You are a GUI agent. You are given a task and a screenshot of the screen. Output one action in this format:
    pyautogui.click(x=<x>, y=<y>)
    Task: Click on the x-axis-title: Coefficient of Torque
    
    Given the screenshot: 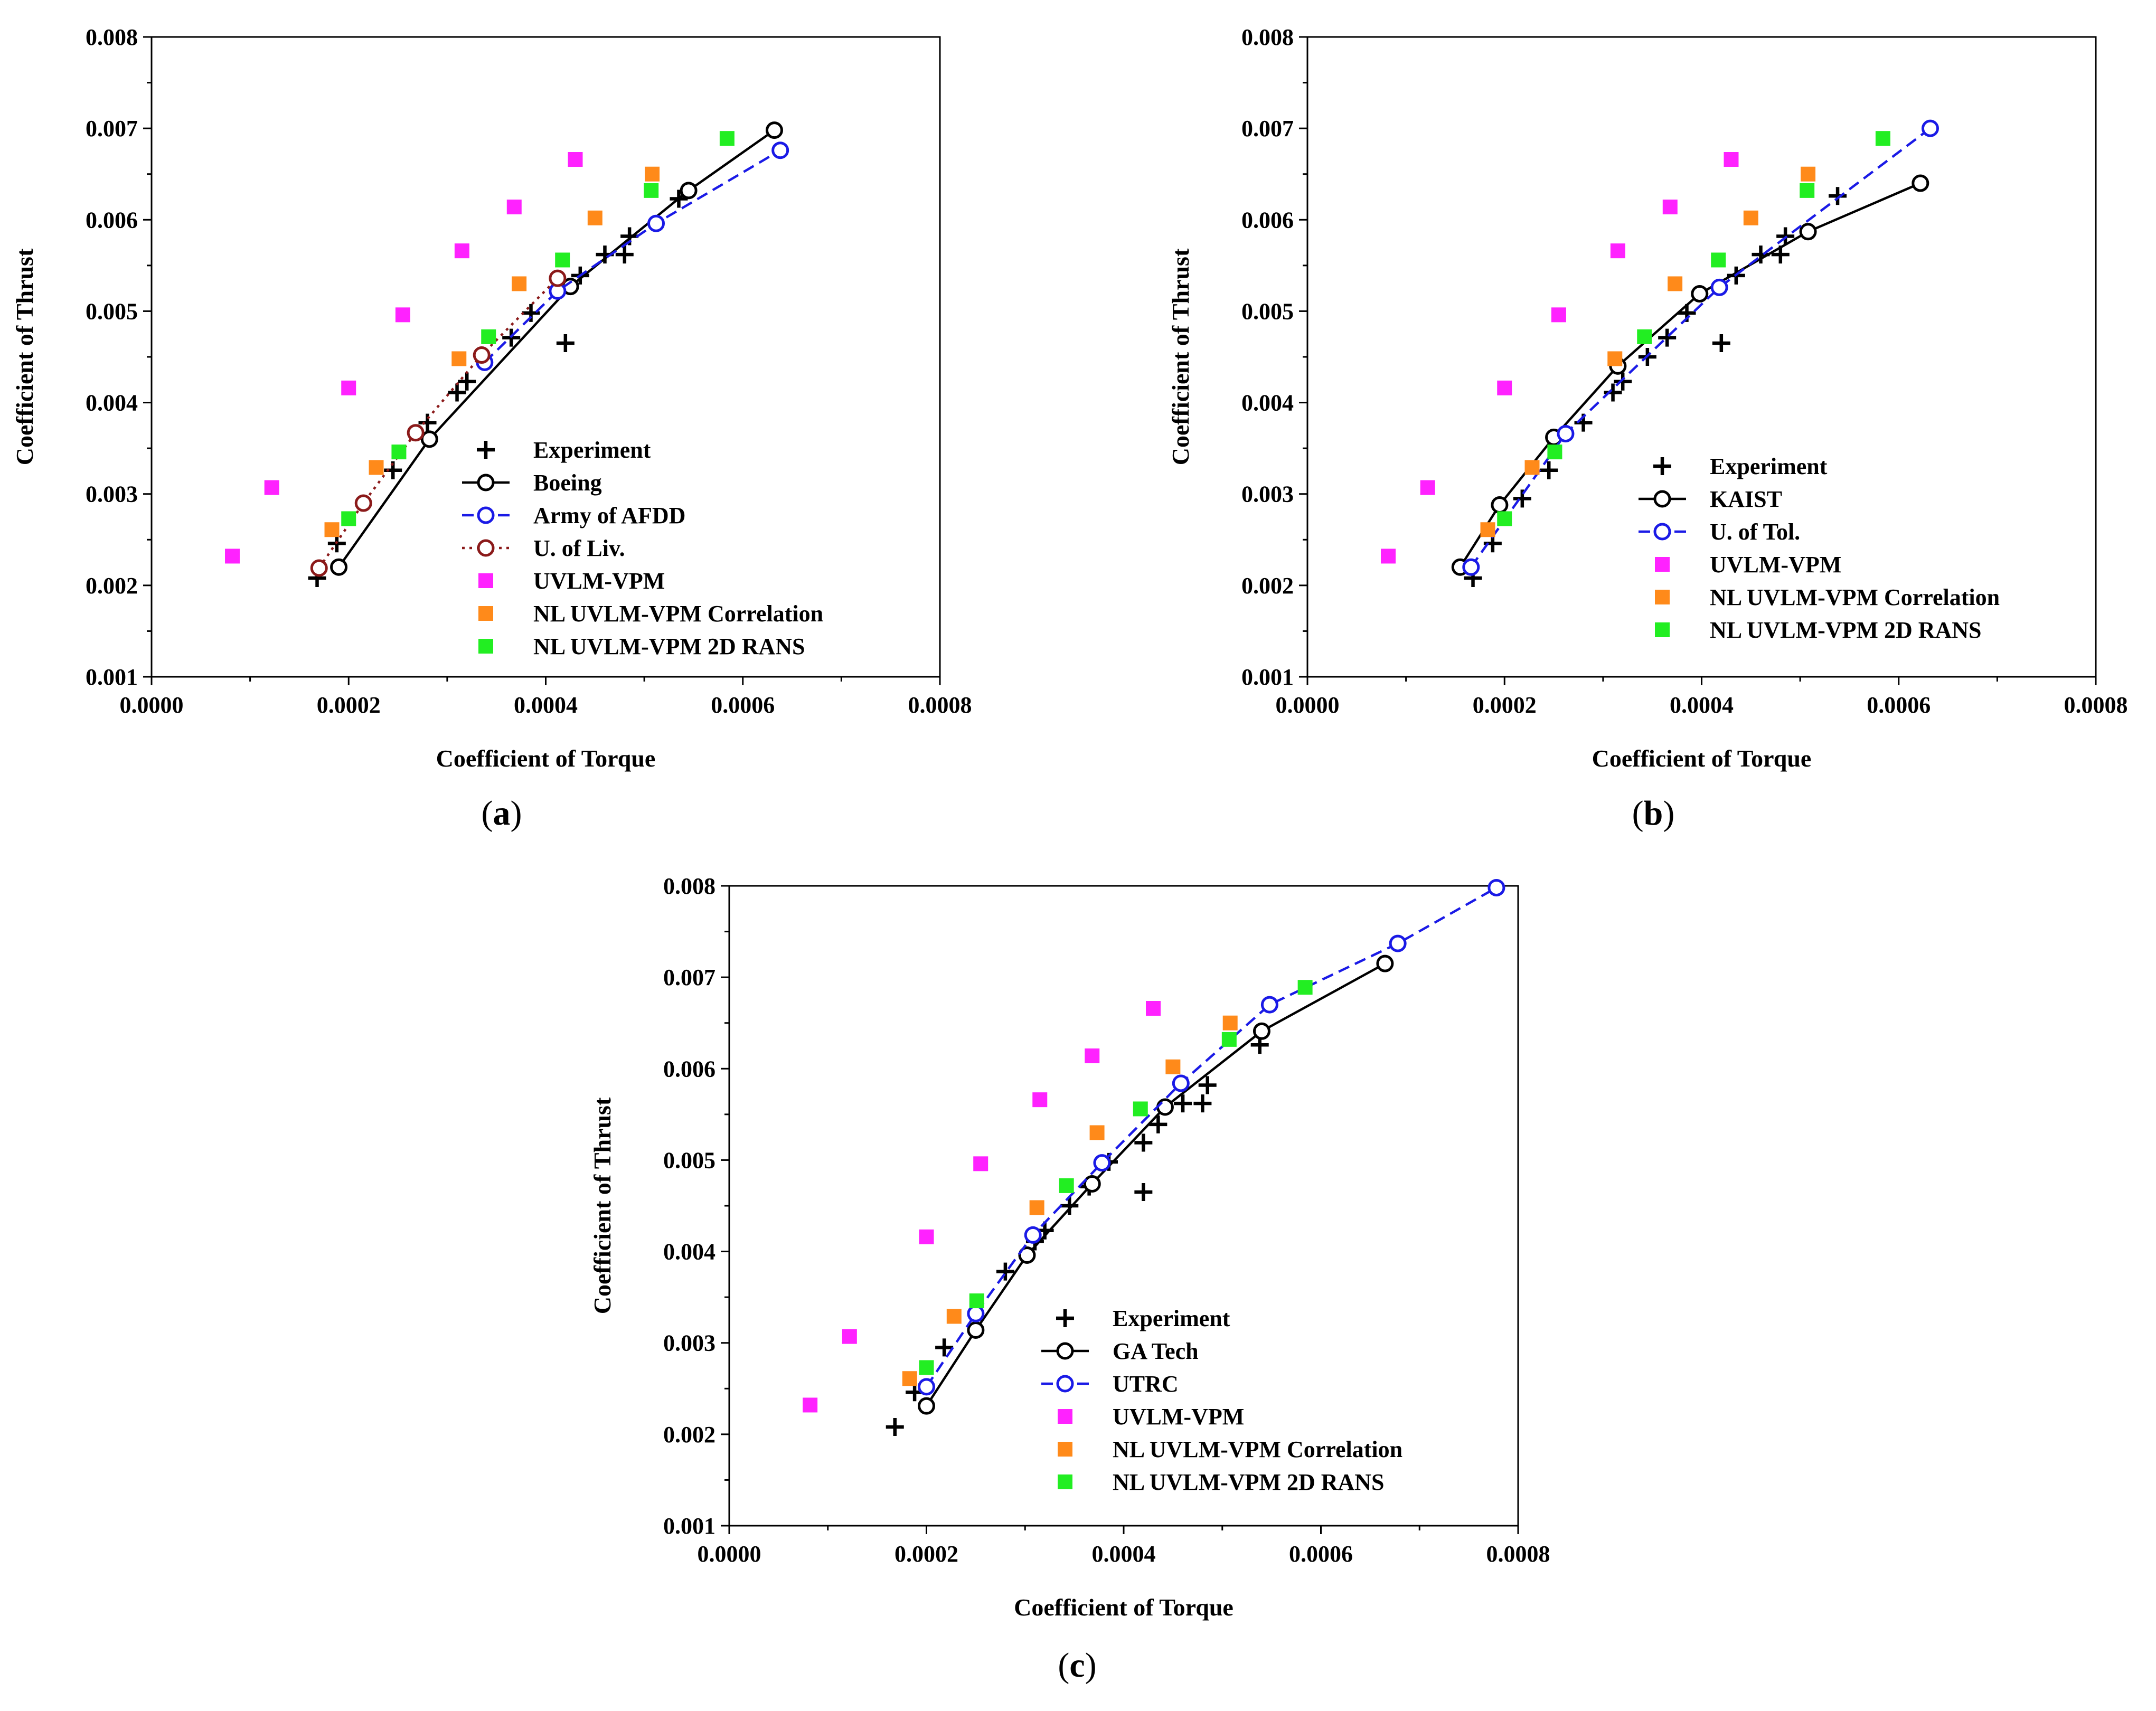 What is the action you would take?
    pyautogui.click(x=1124, y=1607)
    